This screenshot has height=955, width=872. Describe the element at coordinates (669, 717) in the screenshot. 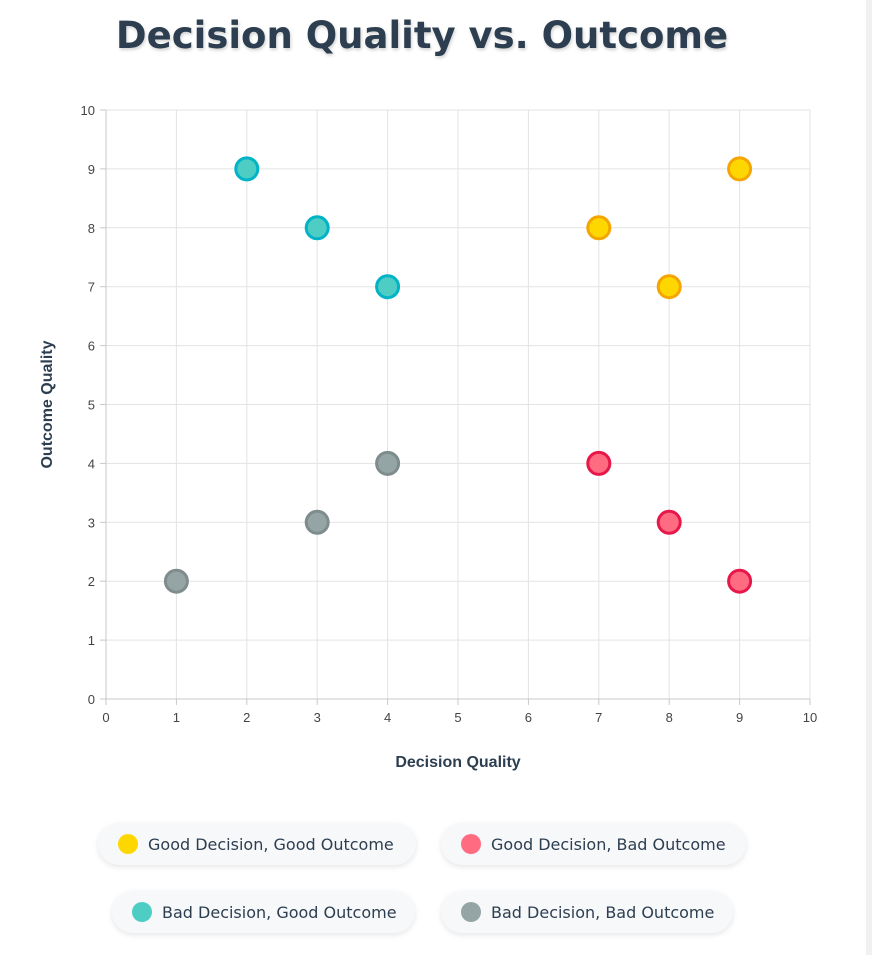

I see `x-tick-label: 8` at that location.